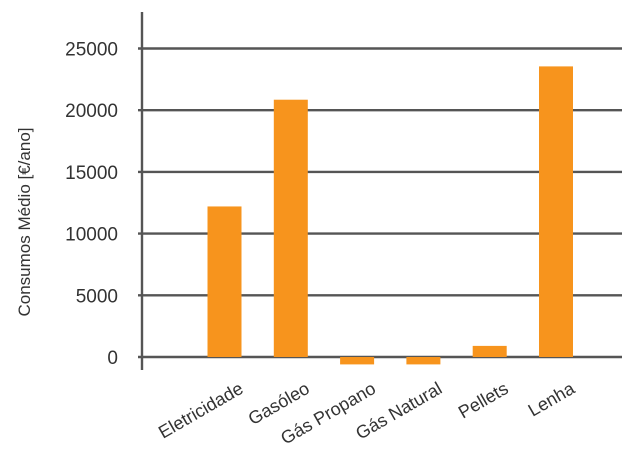 This screenshot has height=459, width=622. What do you see at coordinates (552, 399) in the screenshot?
I see `x-tick-label: Lenha` at bounding box center [552, 399].